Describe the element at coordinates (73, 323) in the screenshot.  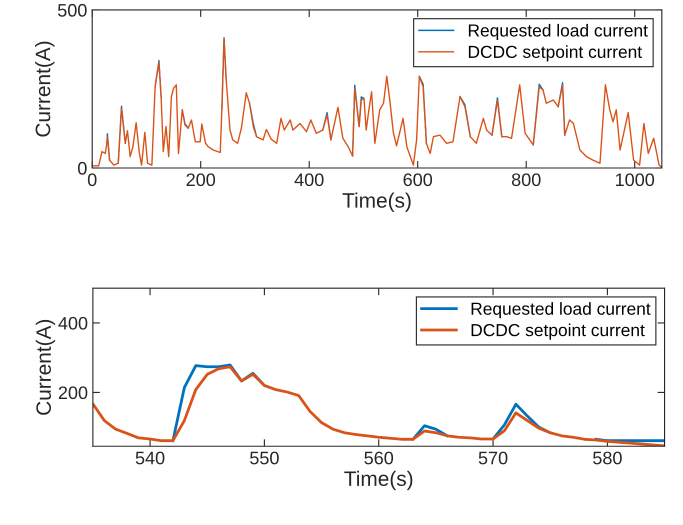
I see `y-tick-label: 400` at that location.